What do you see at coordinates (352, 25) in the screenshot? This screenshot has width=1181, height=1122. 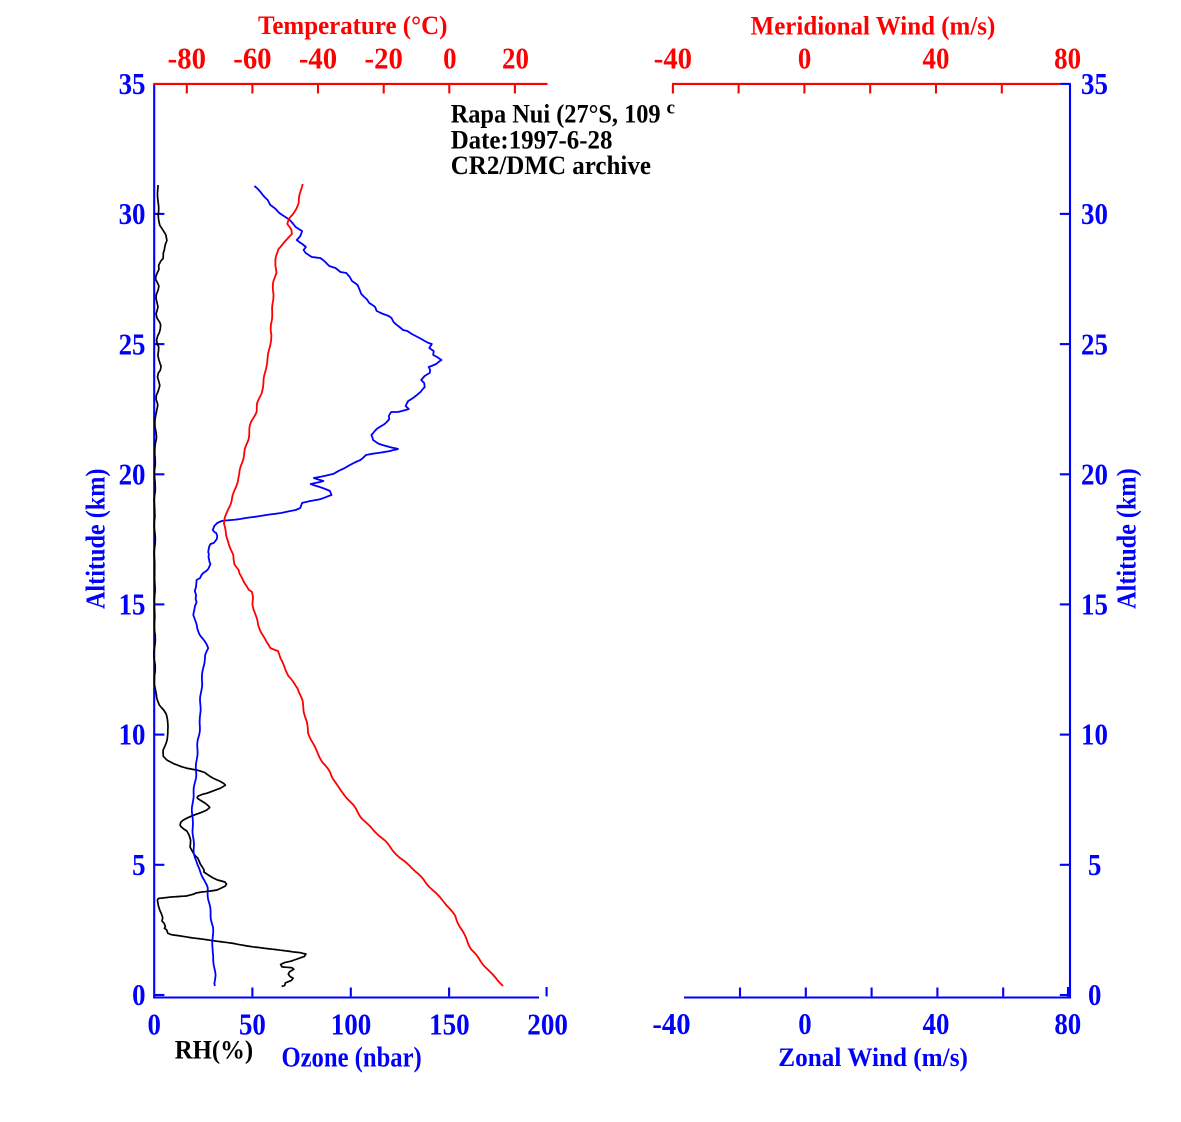 I see `svg-text: Temperature (°C)` at bounding box center [352, 25].